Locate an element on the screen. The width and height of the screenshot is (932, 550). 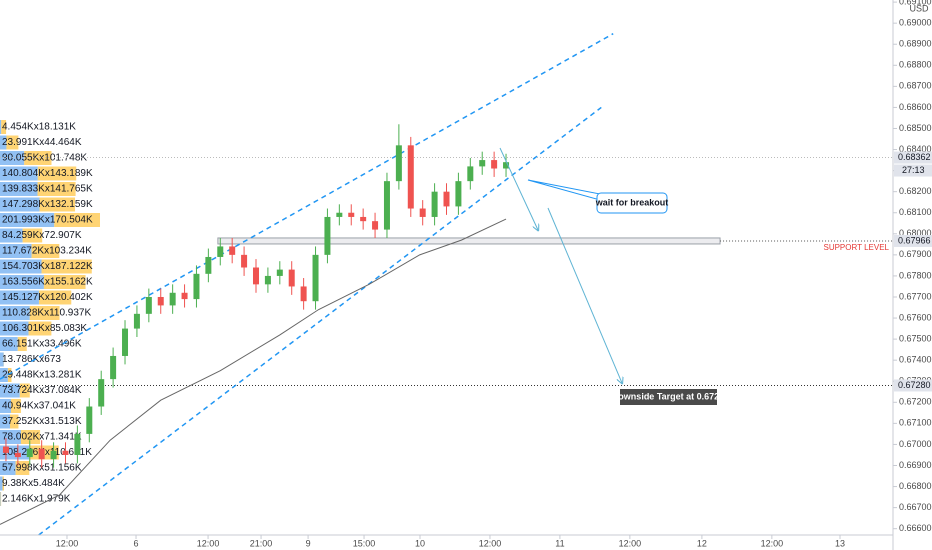
y-tick-label: 0.67500 is located at coordinates (915, 338).